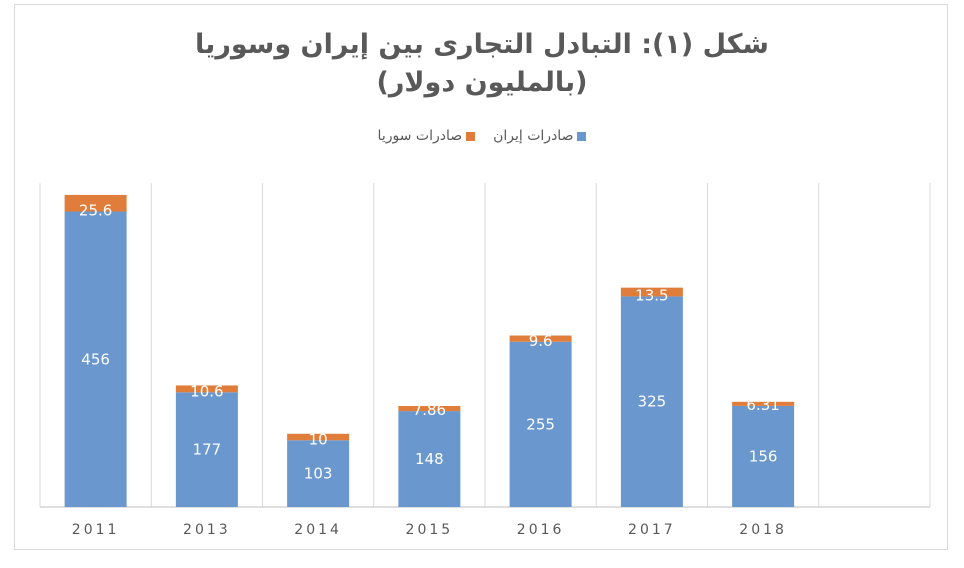  Describe the element at coordinates (652, 530) in the screenshot. I see `x-tick-2017: 2017` at that location.